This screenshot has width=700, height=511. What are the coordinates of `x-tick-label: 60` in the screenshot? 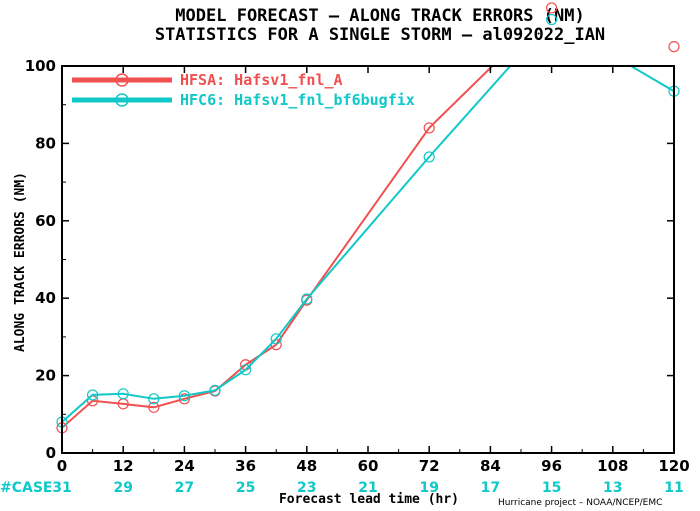 It's located at (368, 466).